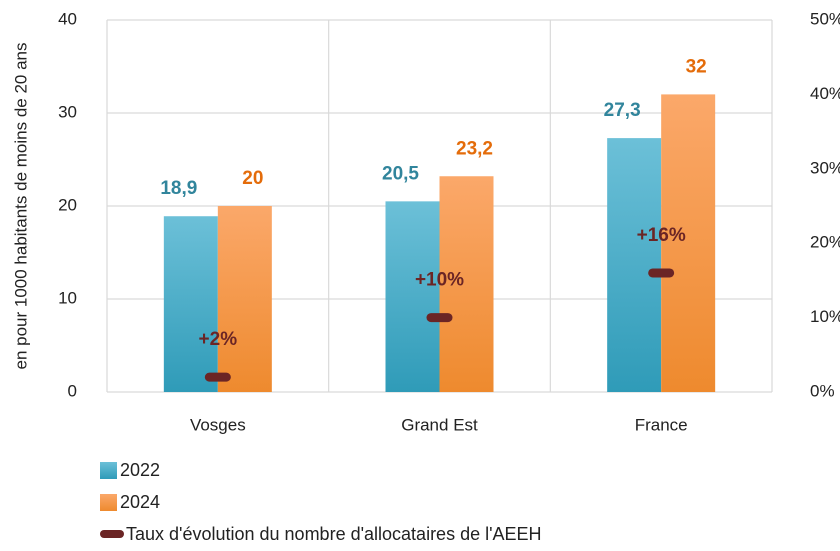 The height and width of the screenshot is (551, 840). Describe the element at coordinates (140, 470) in the screenshot. I see `legend-label: 2022` at that location.